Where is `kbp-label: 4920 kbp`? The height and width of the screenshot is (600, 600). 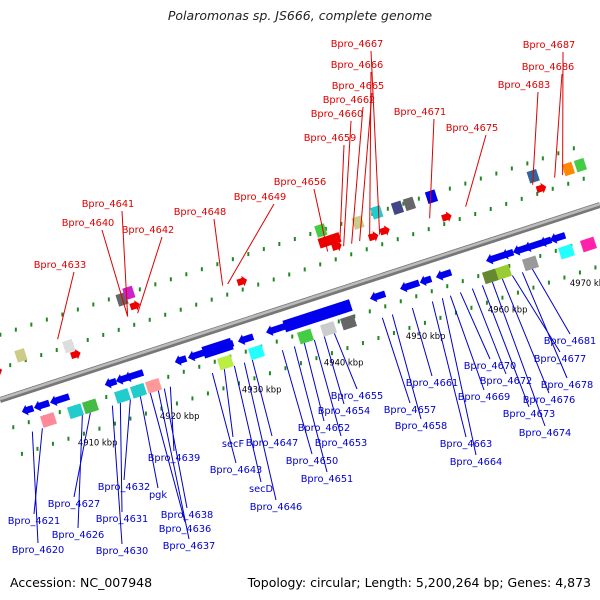
kbp-label: 4920 kbp is located at coordinates (179, 416).